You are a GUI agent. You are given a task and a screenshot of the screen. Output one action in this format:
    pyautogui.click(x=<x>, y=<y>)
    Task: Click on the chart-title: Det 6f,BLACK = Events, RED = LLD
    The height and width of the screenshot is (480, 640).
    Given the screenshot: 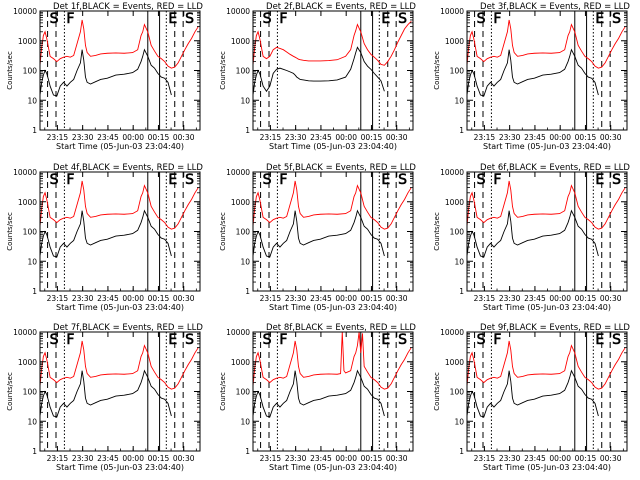 What is the action you would take?
    pyautogui.click(x=555, y=168)
    